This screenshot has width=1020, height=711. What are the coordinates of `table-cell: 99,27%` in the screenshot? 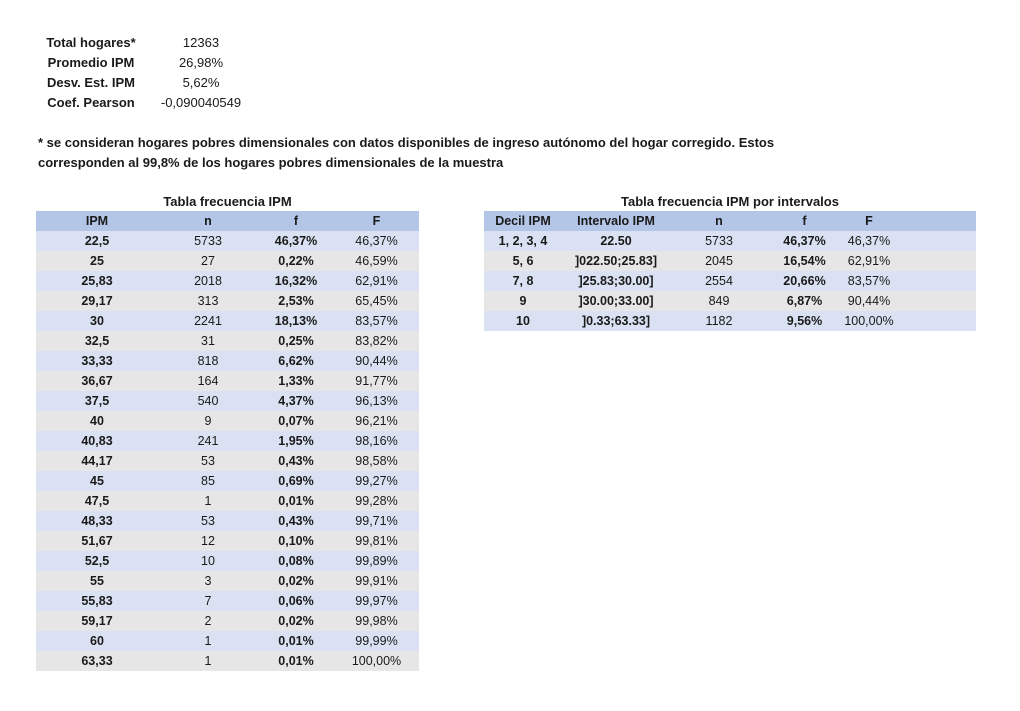 It's located at (376, 481).